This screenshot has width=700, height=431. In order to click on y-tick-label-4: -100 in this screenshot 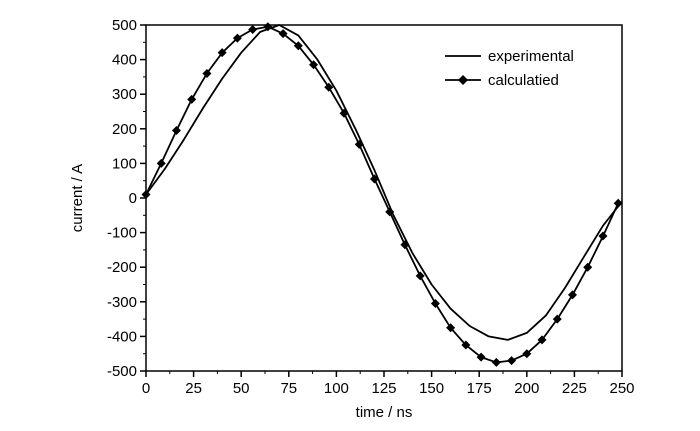, I will do `click(122, 233)`.